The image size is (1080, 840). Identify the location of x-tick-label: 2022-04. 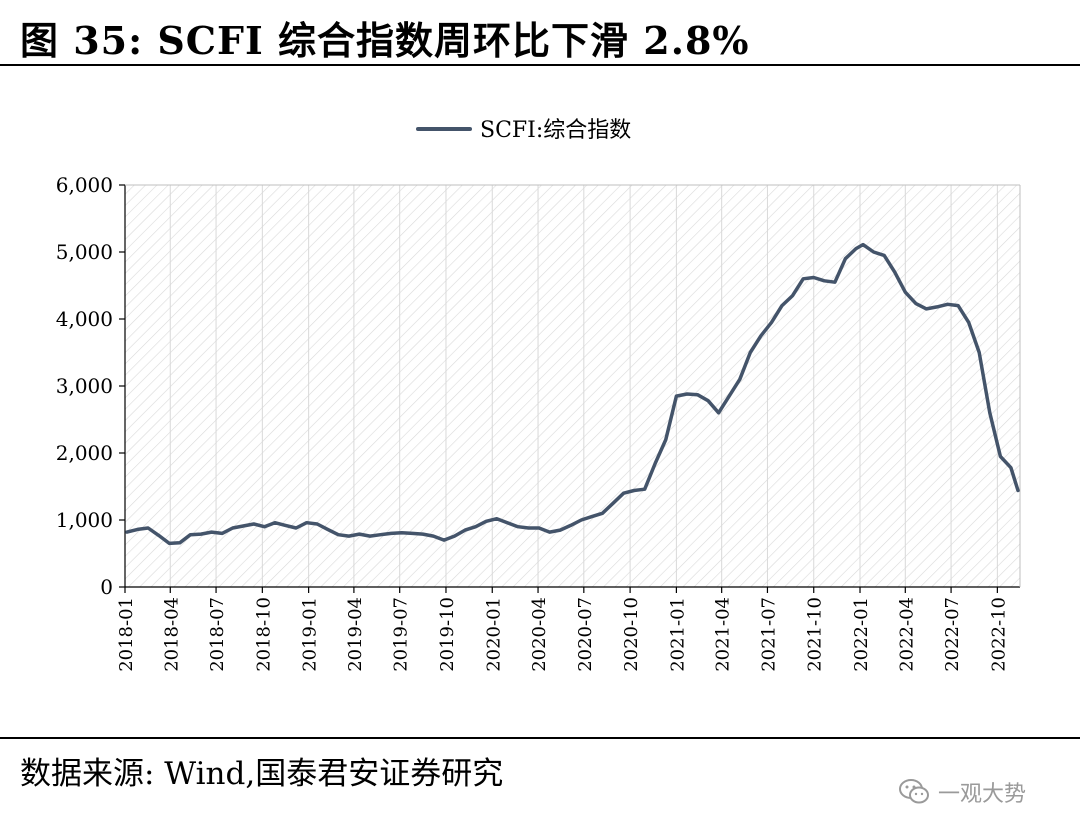
(906, 634).